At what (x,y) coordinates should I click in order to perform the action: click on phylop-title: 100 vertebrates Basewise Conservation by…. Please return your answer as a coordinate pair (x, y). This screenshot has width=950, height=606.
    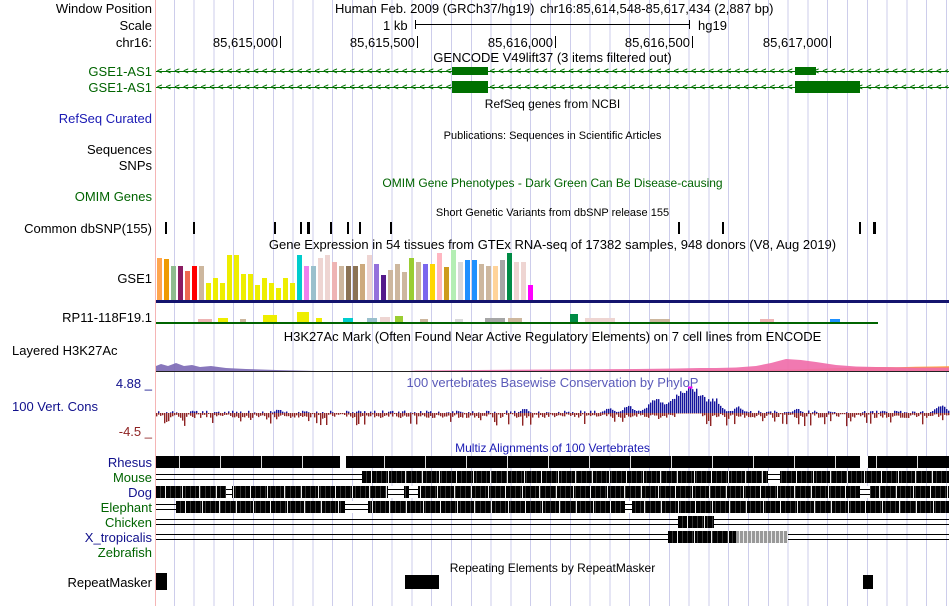
    Looking at the image, I should click on (552, 382).